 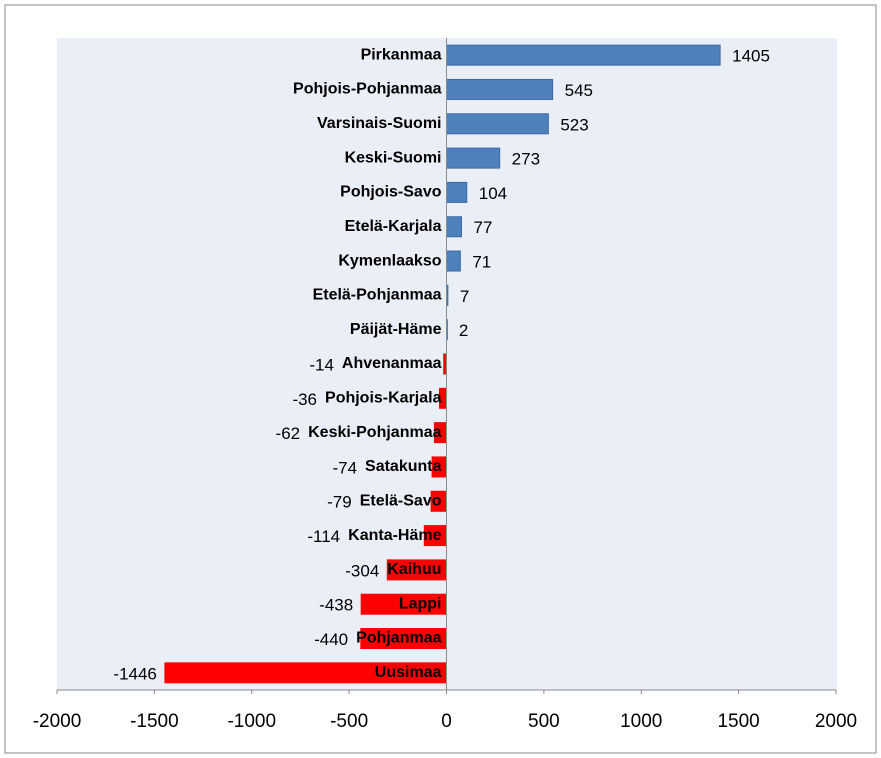 I want to click on category-label: Uusimaa, so click(x=408, y=672).